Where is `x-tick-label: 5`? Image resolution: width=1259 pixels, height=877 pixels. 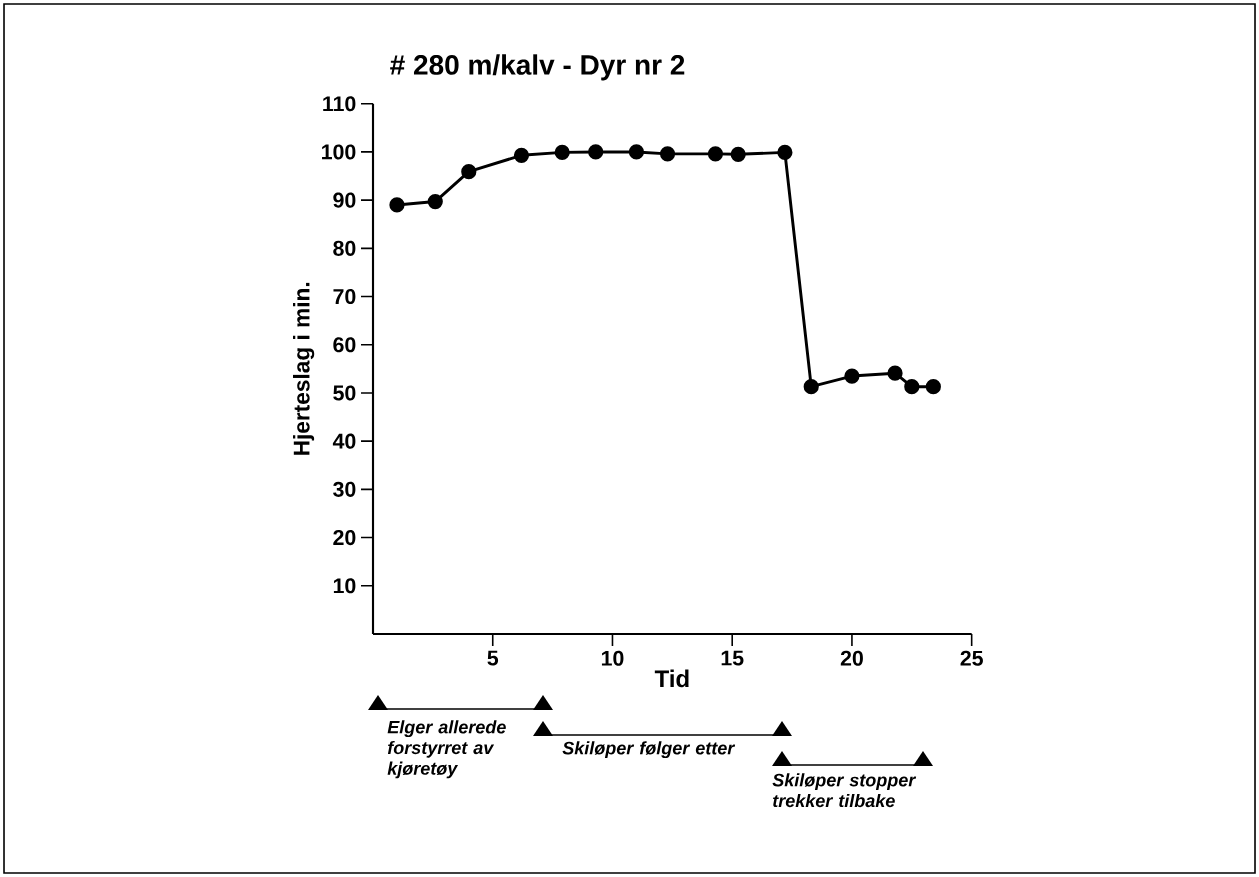 x-tick-label: 5 is located at coordinates (493, 658).